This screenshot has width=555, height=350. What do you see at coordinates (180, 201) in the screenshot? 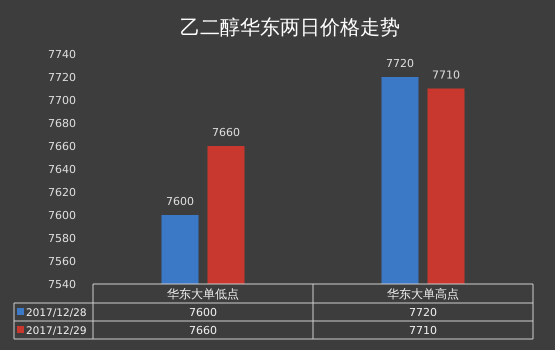
I see `annotation: 7600` at bounding box center [180, 201].